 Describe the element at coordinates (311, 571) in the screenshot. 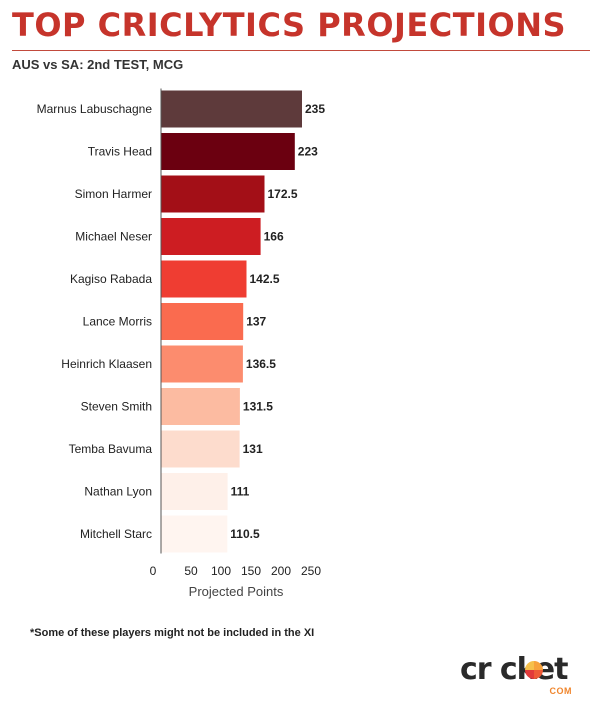

I see `x-tick-label: 250` at that location.